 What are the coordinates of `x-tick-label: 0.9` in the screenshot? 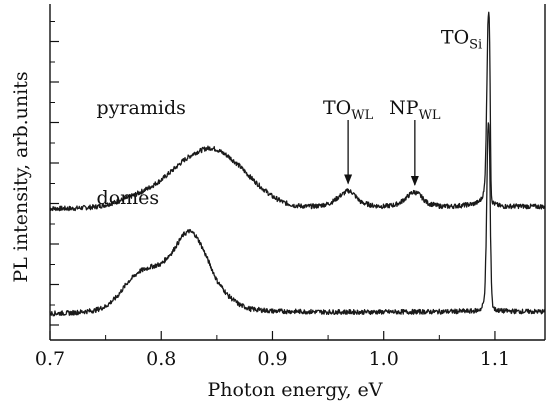 It's located at (272, 359).